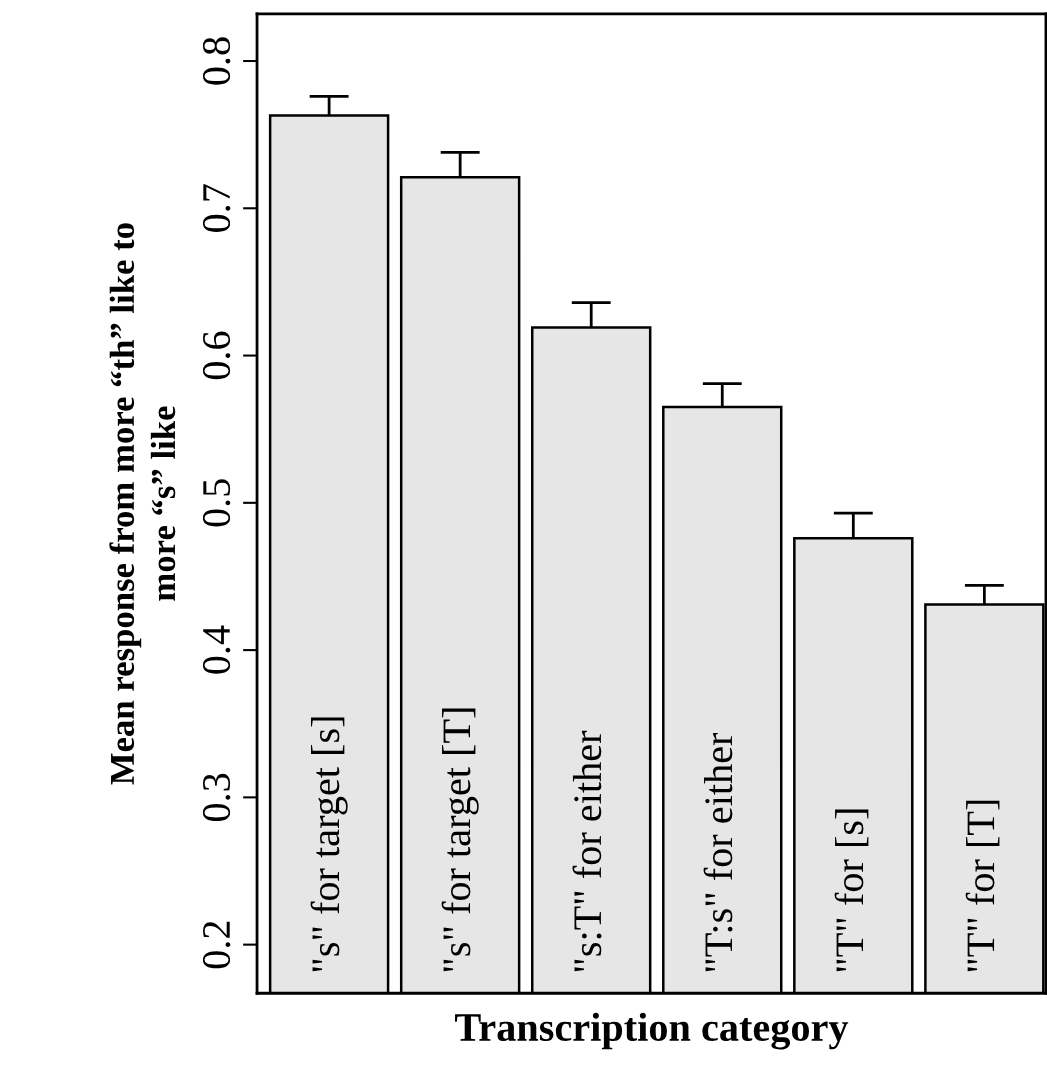 The image size is (1047, 1068). What do you see at coordinates (851, 890) in the screenshot?
I see `x-tick-label: "T" for [s]` at bounding box center [851, 890].